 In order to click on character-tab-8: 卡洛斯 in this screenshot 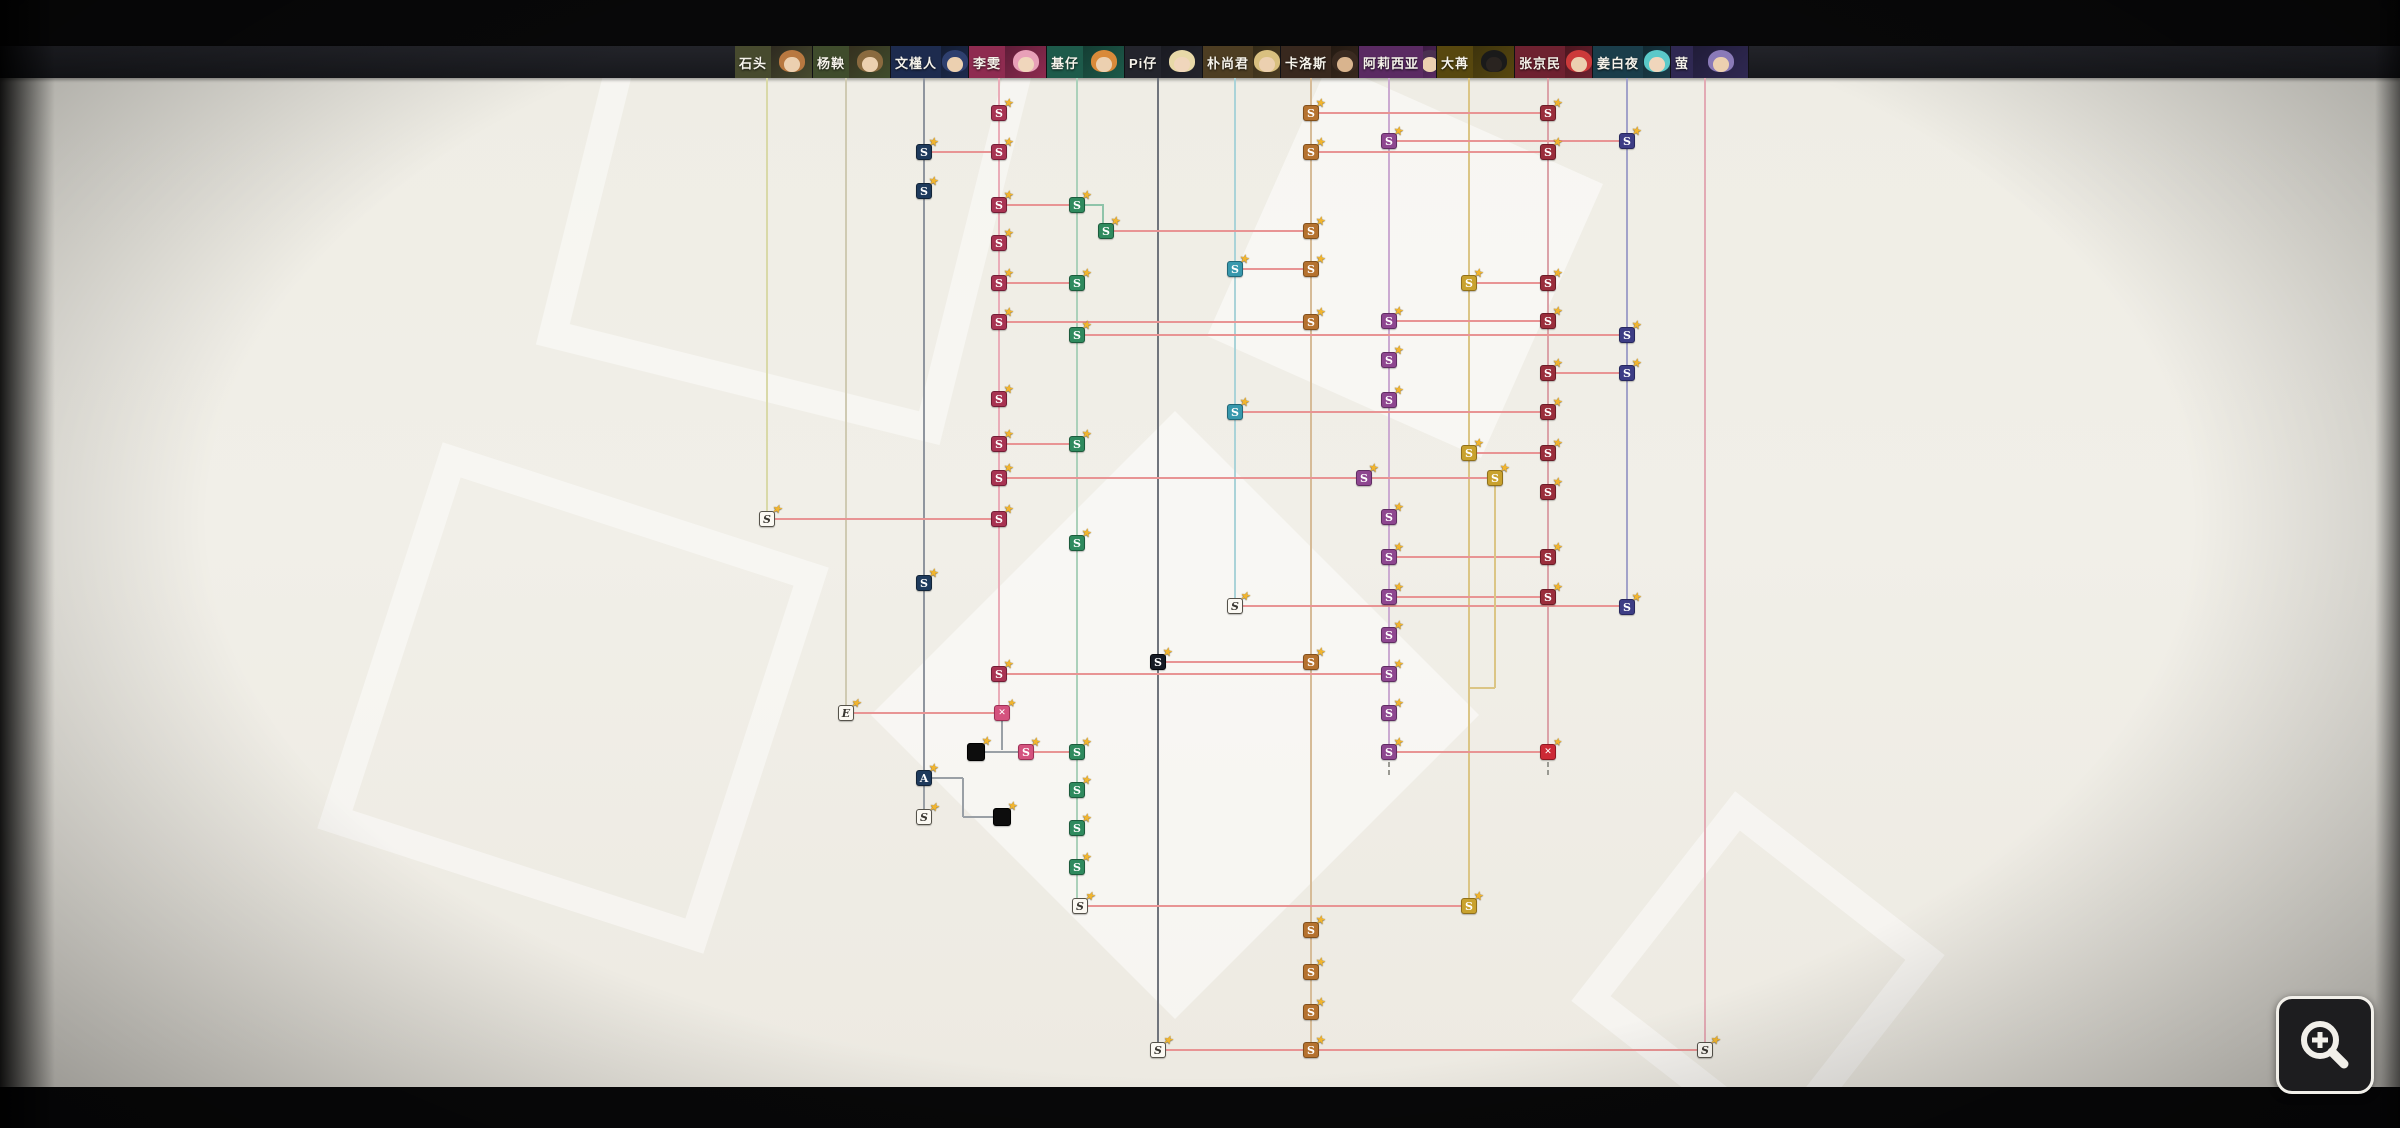, I will do `click(1320, 62)`.